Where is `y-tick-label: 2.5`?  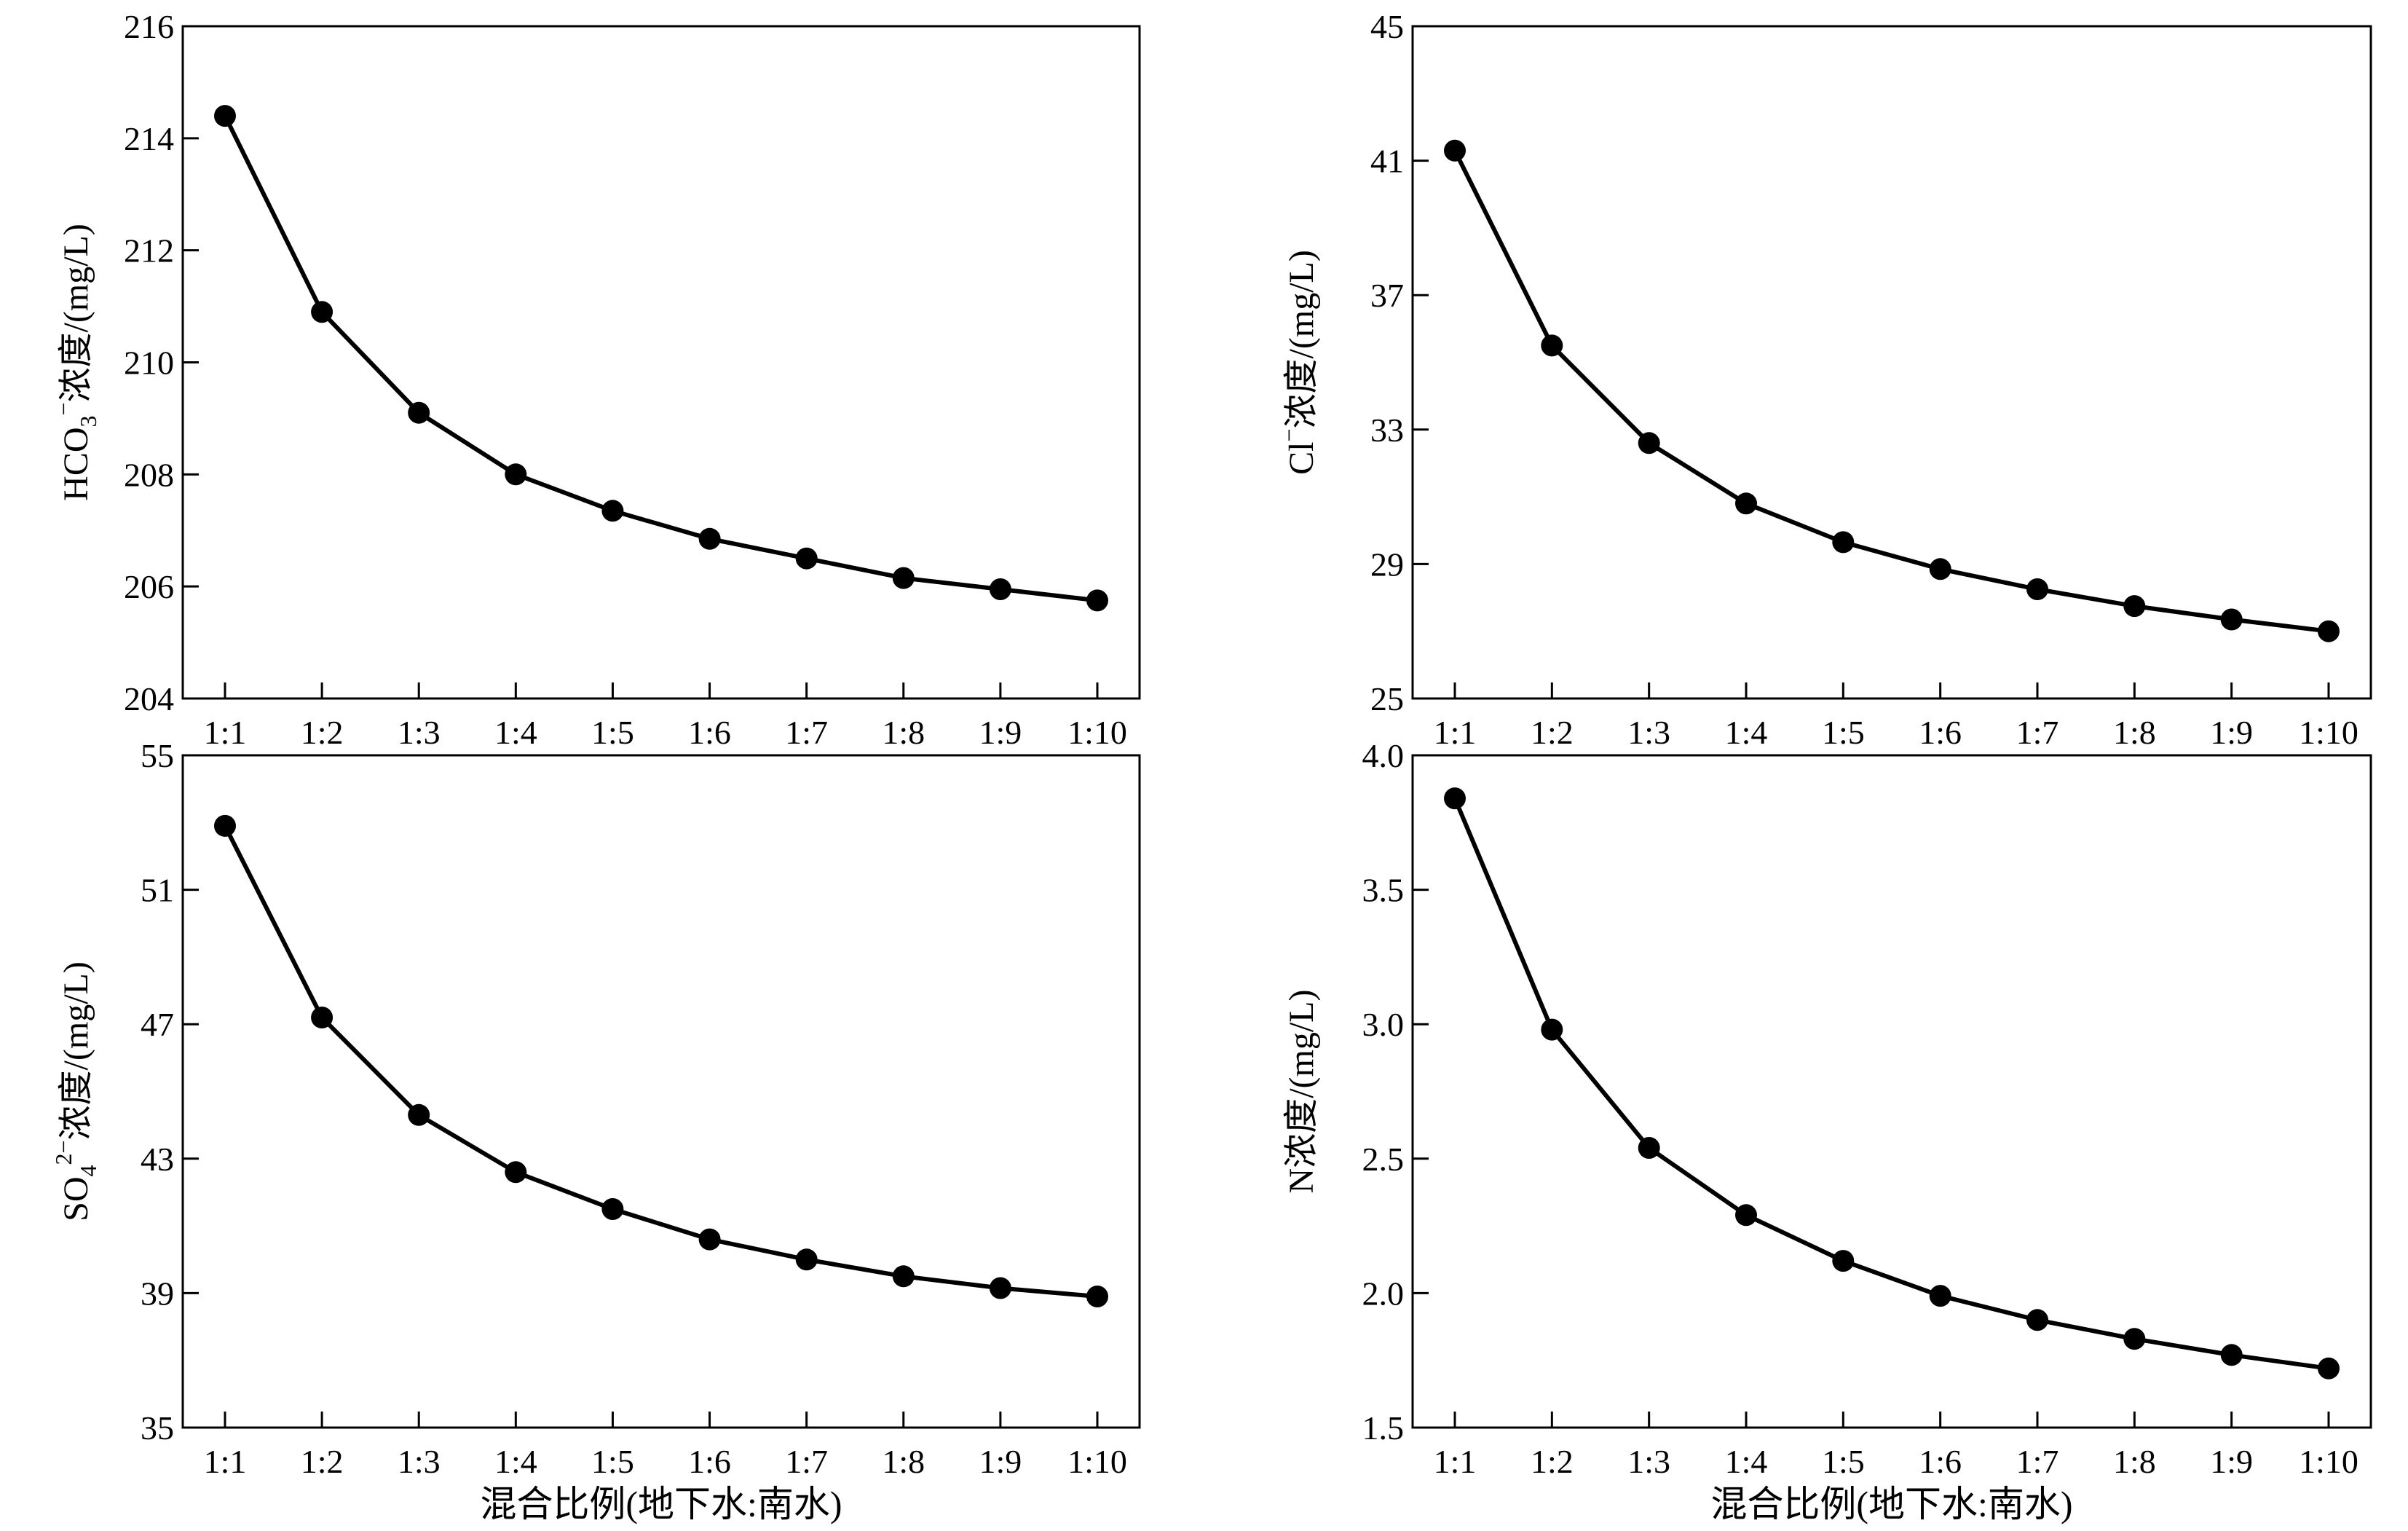
y-tick-label: 2.5 is located at coordinates (1383, 1159).